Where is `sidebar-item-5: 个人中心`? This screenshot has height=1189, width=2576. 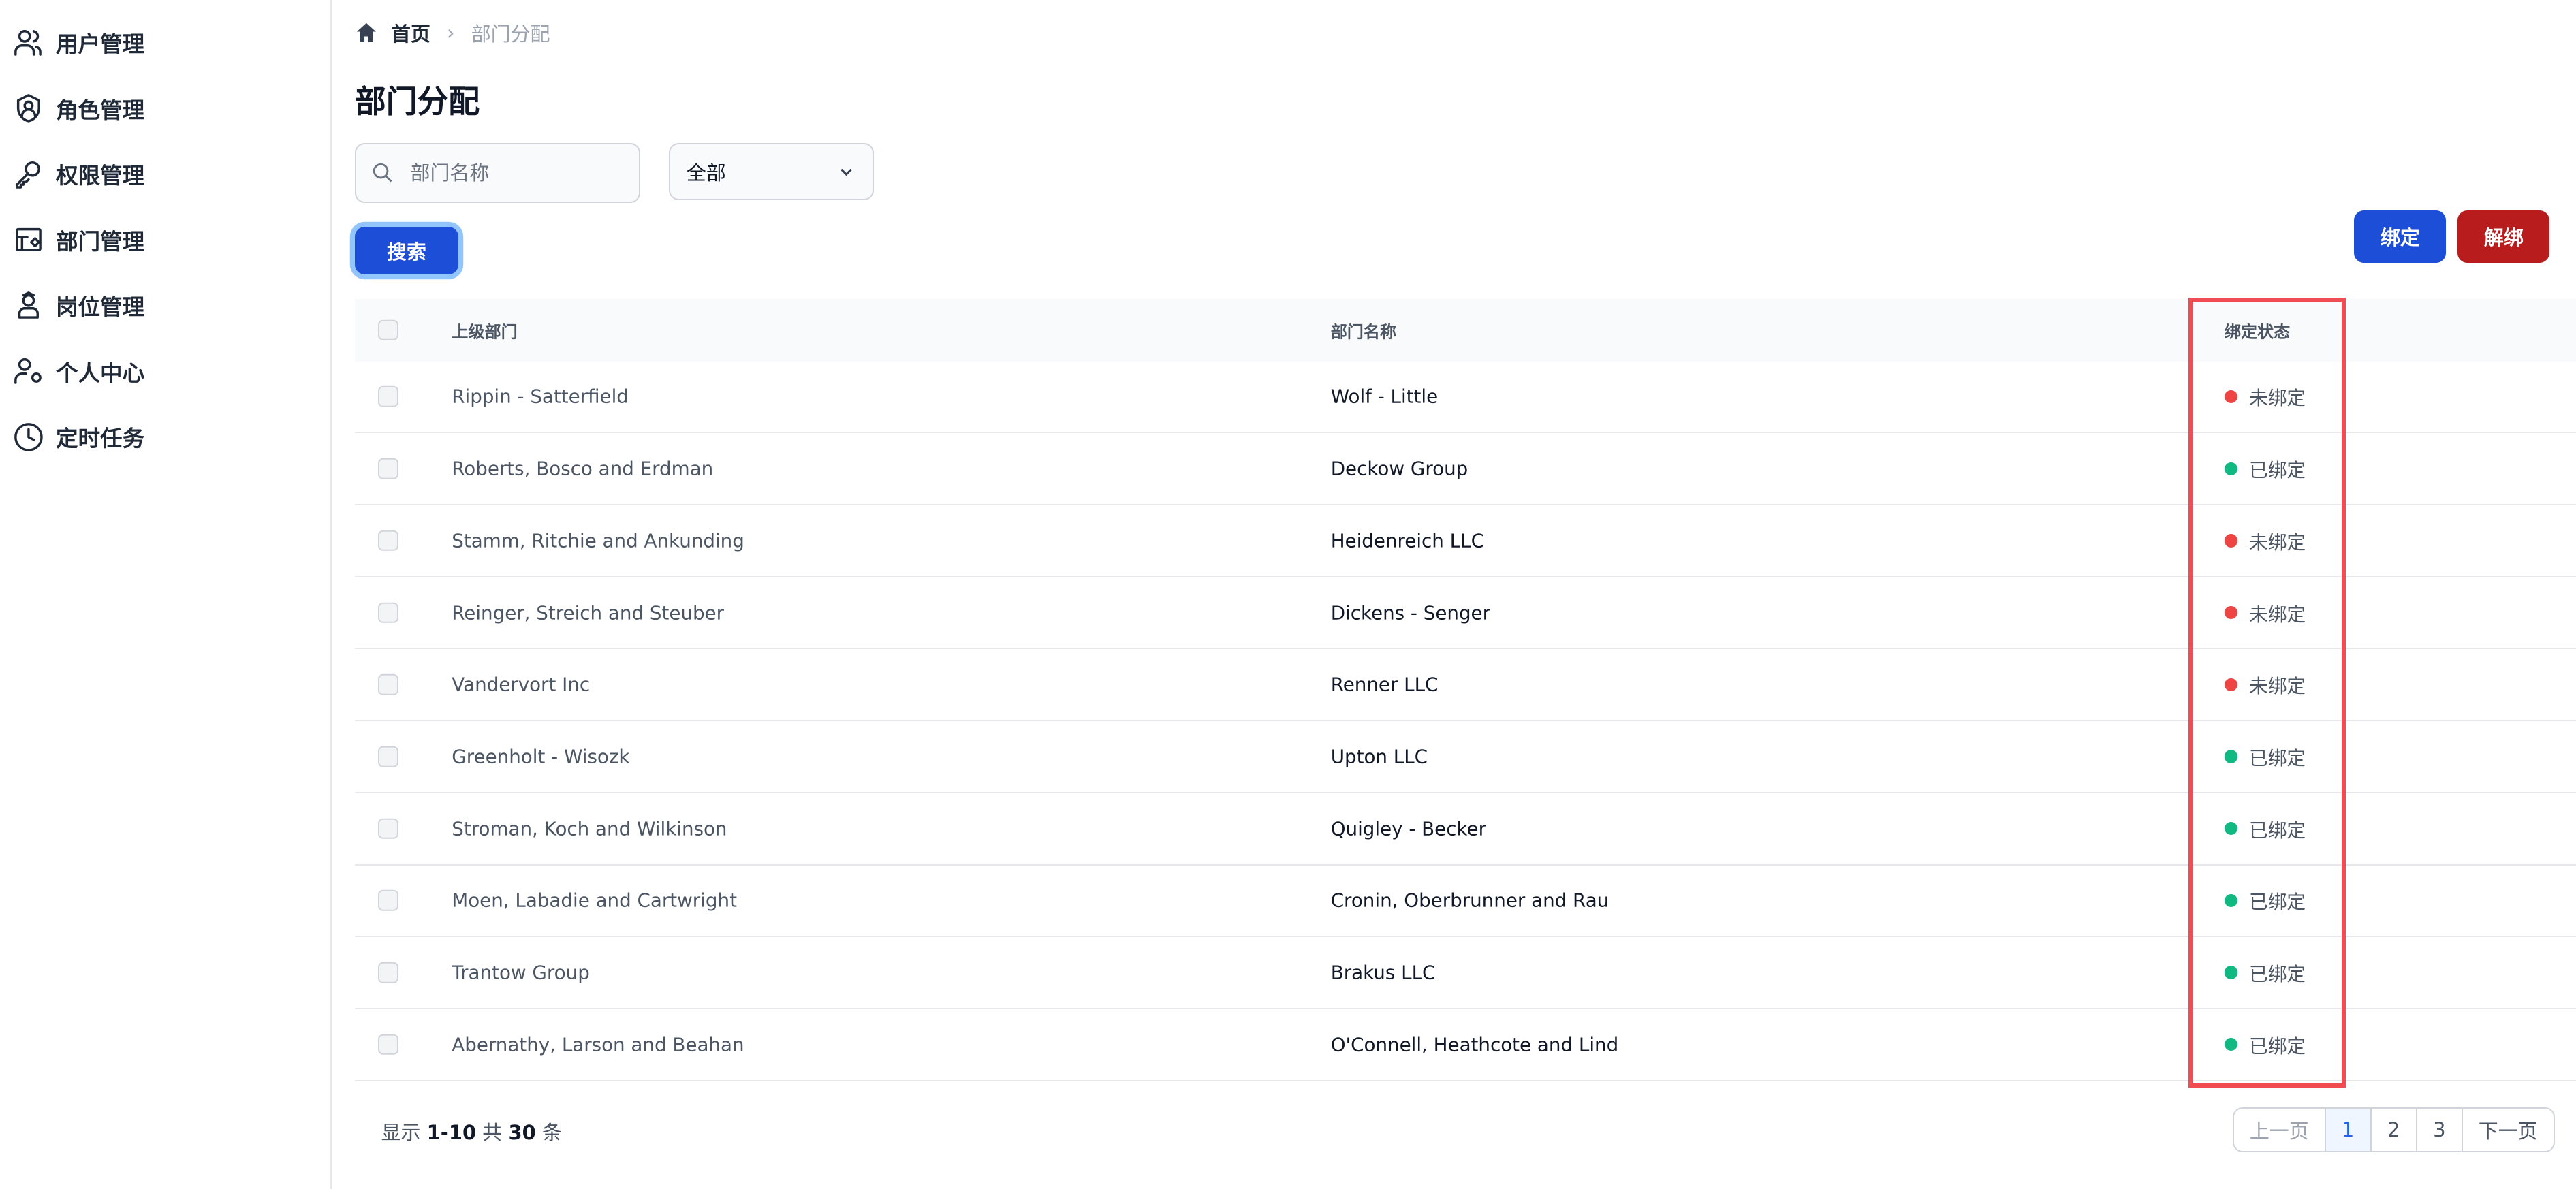 sidebar-item-5: 个人中心 is located at coordinates (78, 371).